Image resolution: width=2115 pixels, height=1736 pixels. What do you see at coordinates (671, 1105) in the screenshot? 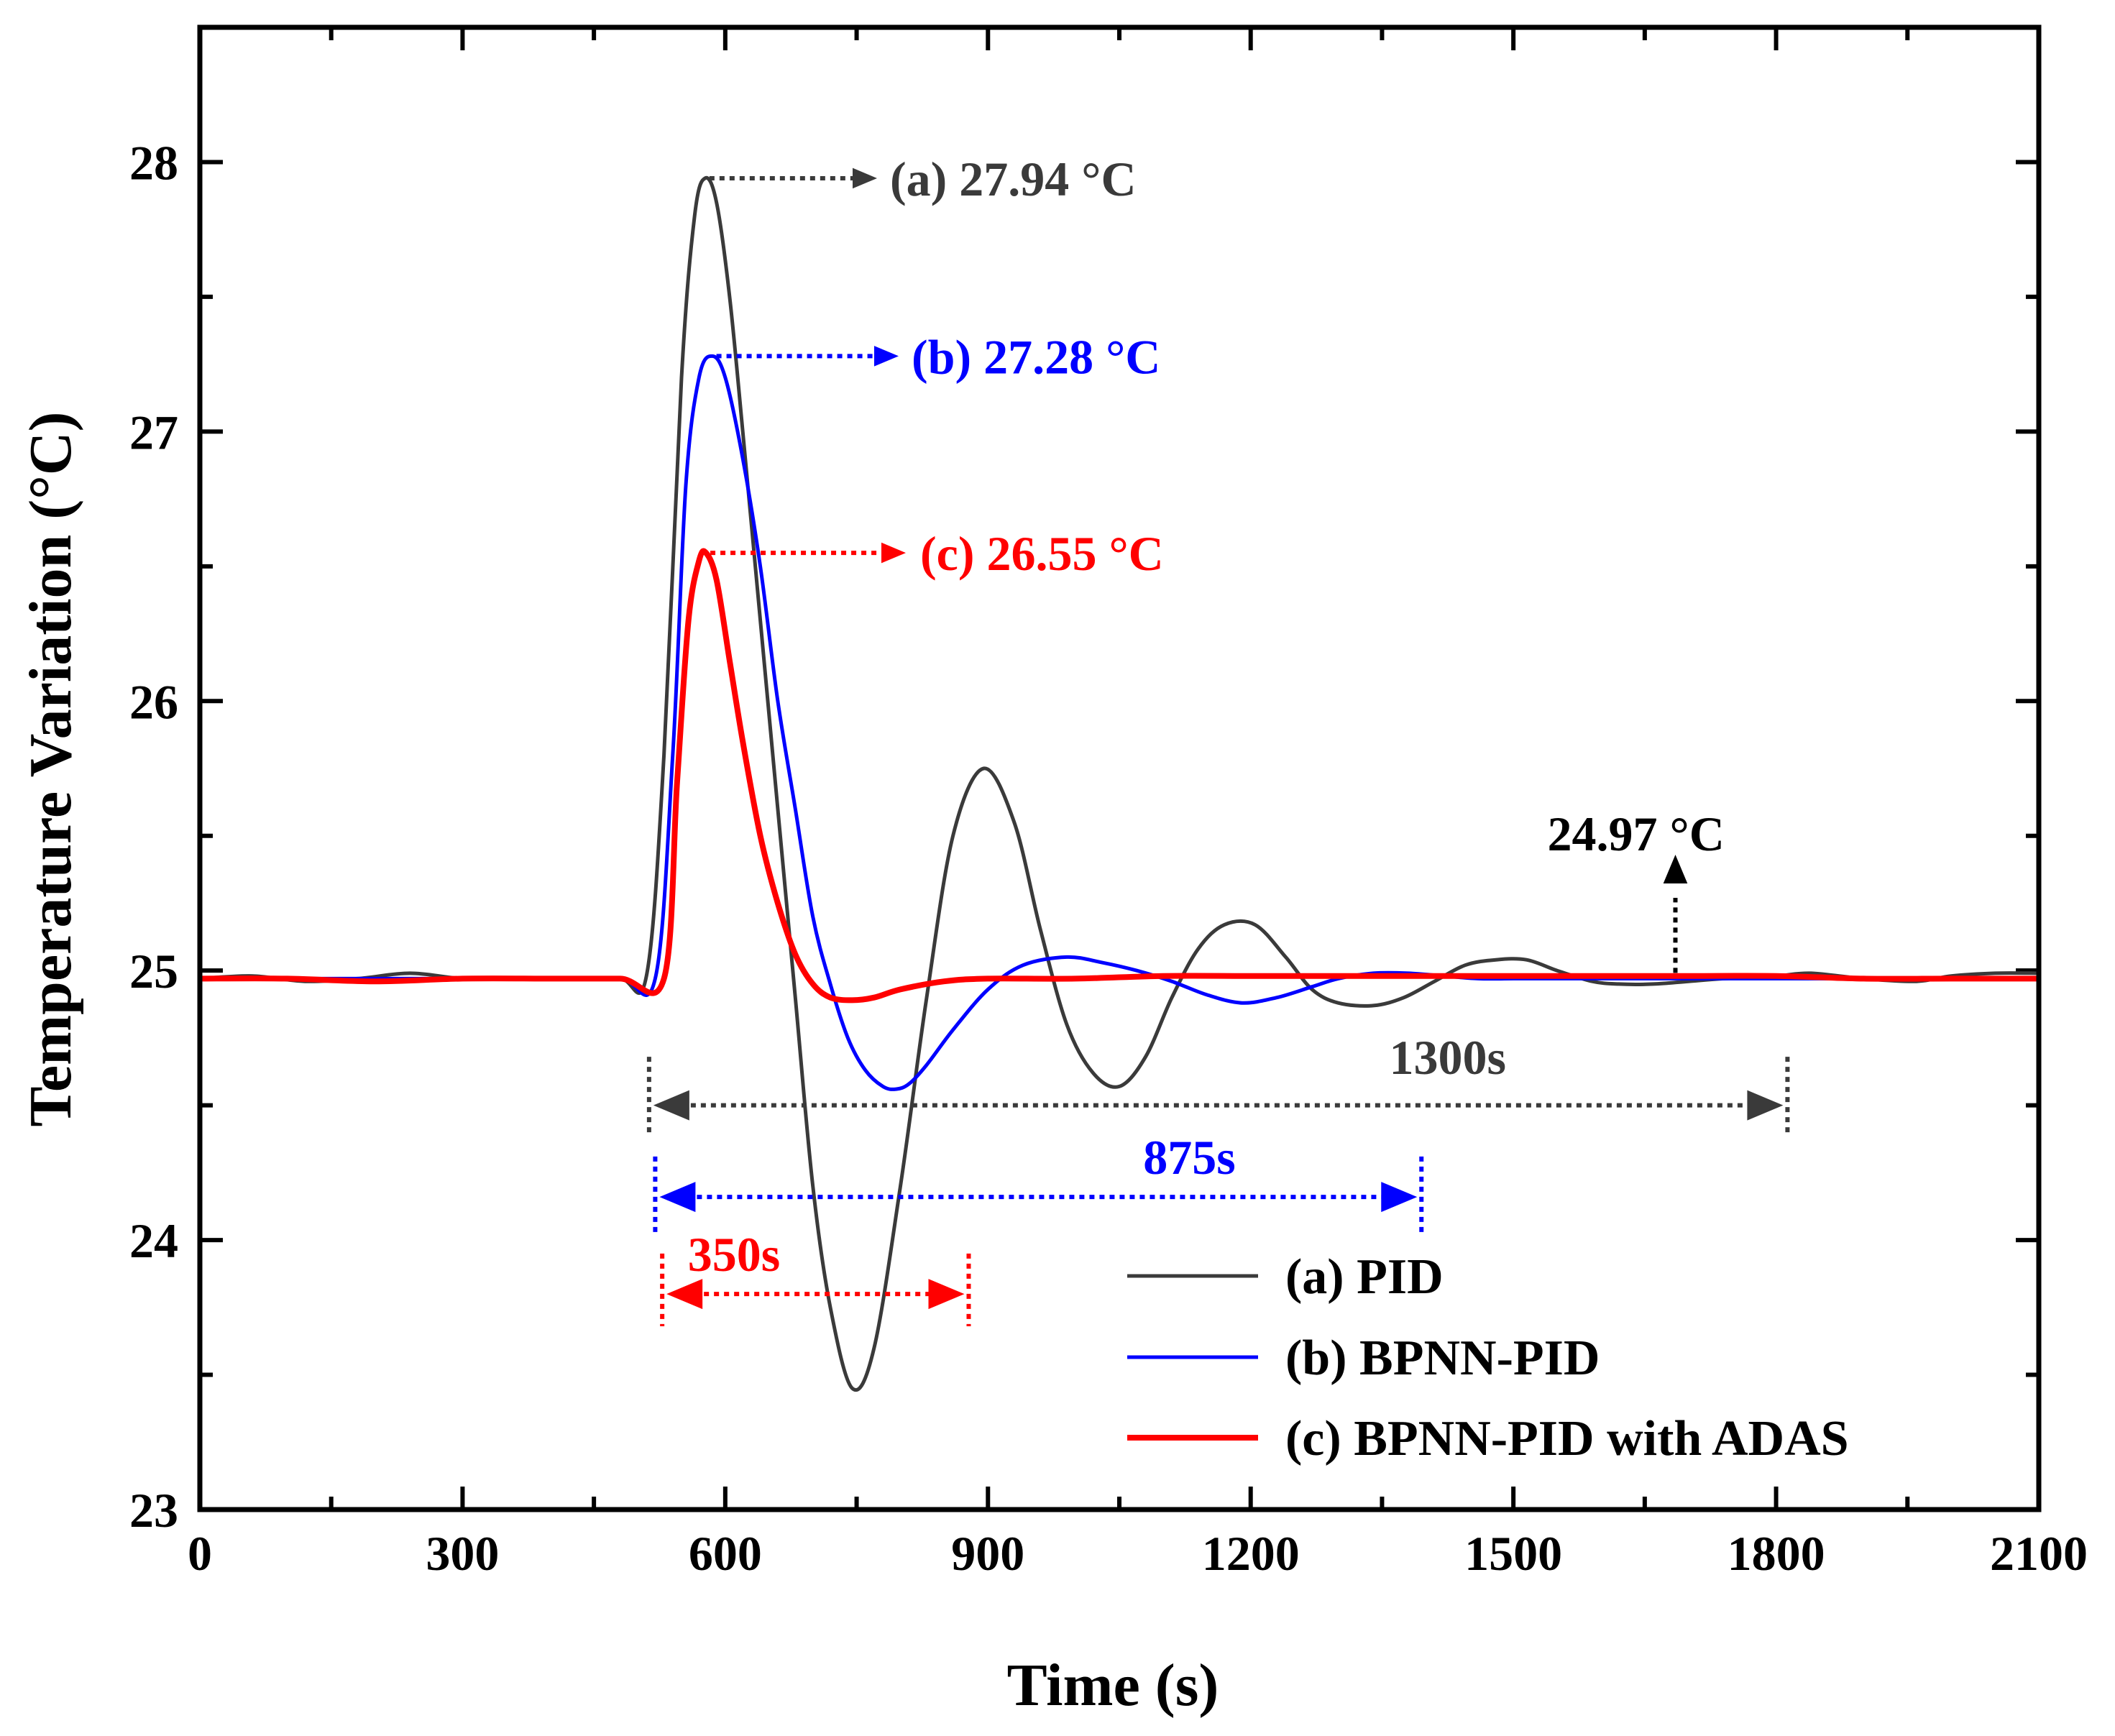
I see `span-a-arrowhead-left` at bounding box center [671, 1105].